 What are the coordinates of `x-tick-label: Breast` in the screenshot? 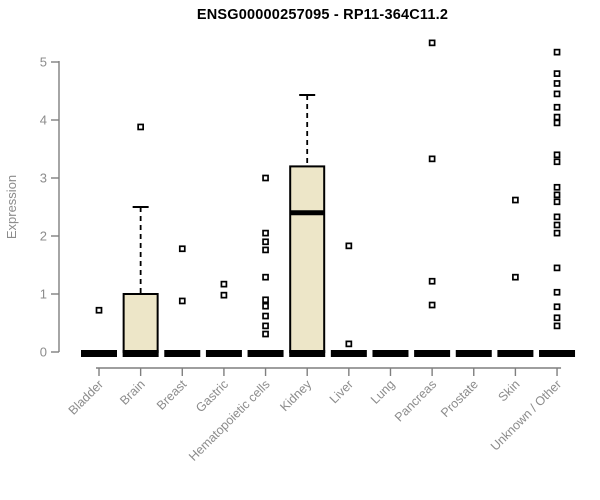 It's located at (172, 395).